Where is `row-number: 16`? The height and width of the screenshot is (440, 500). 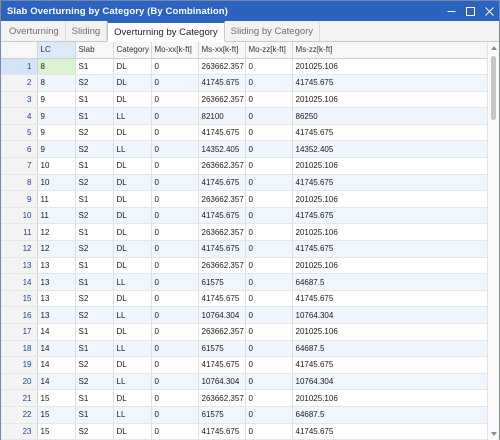 row-number: 16 is located at coordinates (19, 315).